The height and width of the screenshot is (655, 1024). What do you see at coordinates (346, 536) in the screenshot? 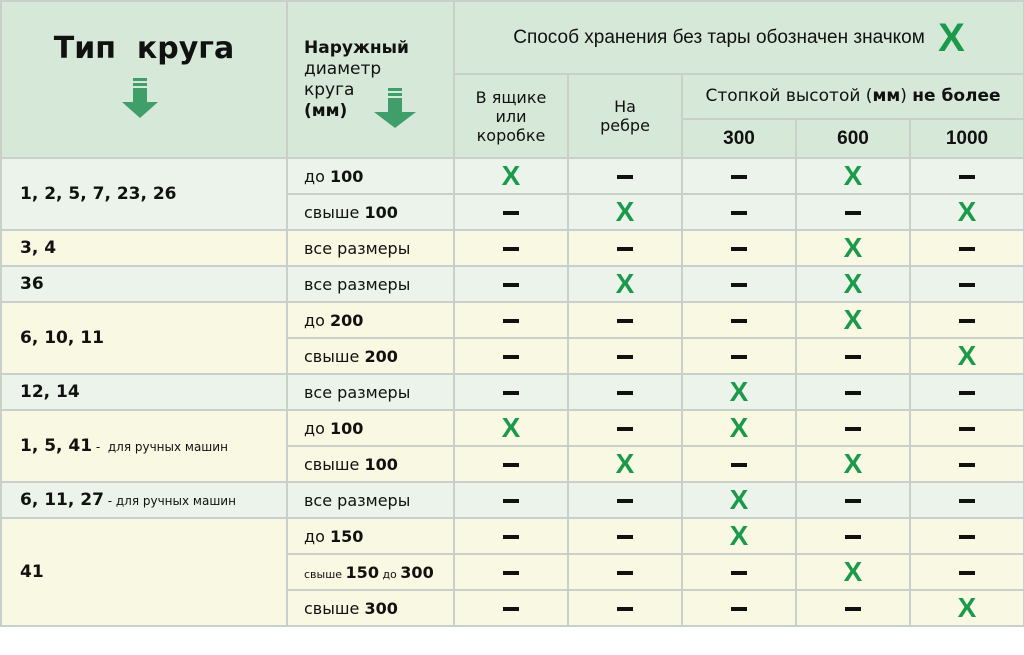
I see `diameter-text: 150` at bounding box center [346, 536].